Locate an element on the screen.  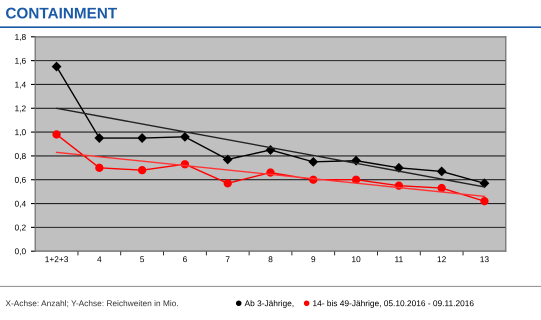
text: X-Achse: Anzahl; Y-Achse: Reichweiten in Mio. is located at coordinates (92, 304).